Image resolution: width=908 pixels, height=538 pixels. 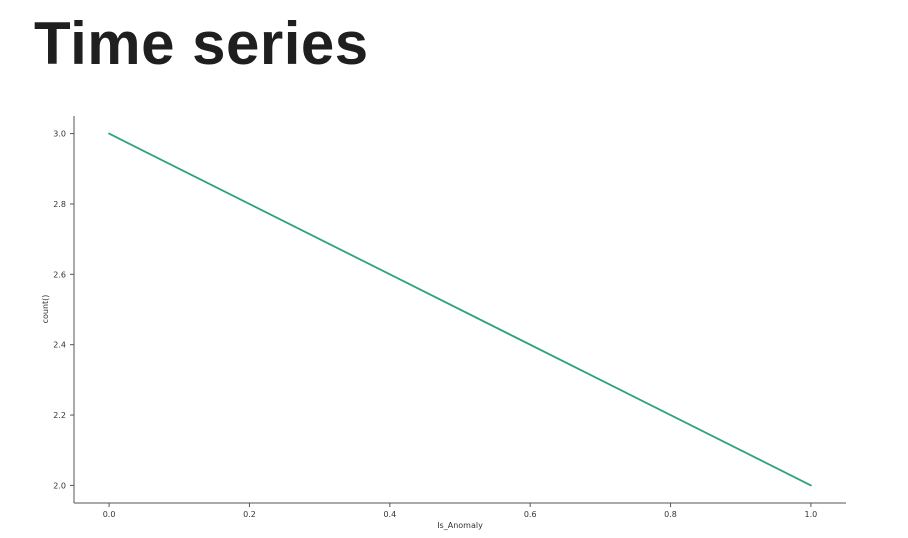 I want to click on y-tick-group: 2.0 2.2 2.4 2.6 2.8 3.0, so click(x=63, y=310).